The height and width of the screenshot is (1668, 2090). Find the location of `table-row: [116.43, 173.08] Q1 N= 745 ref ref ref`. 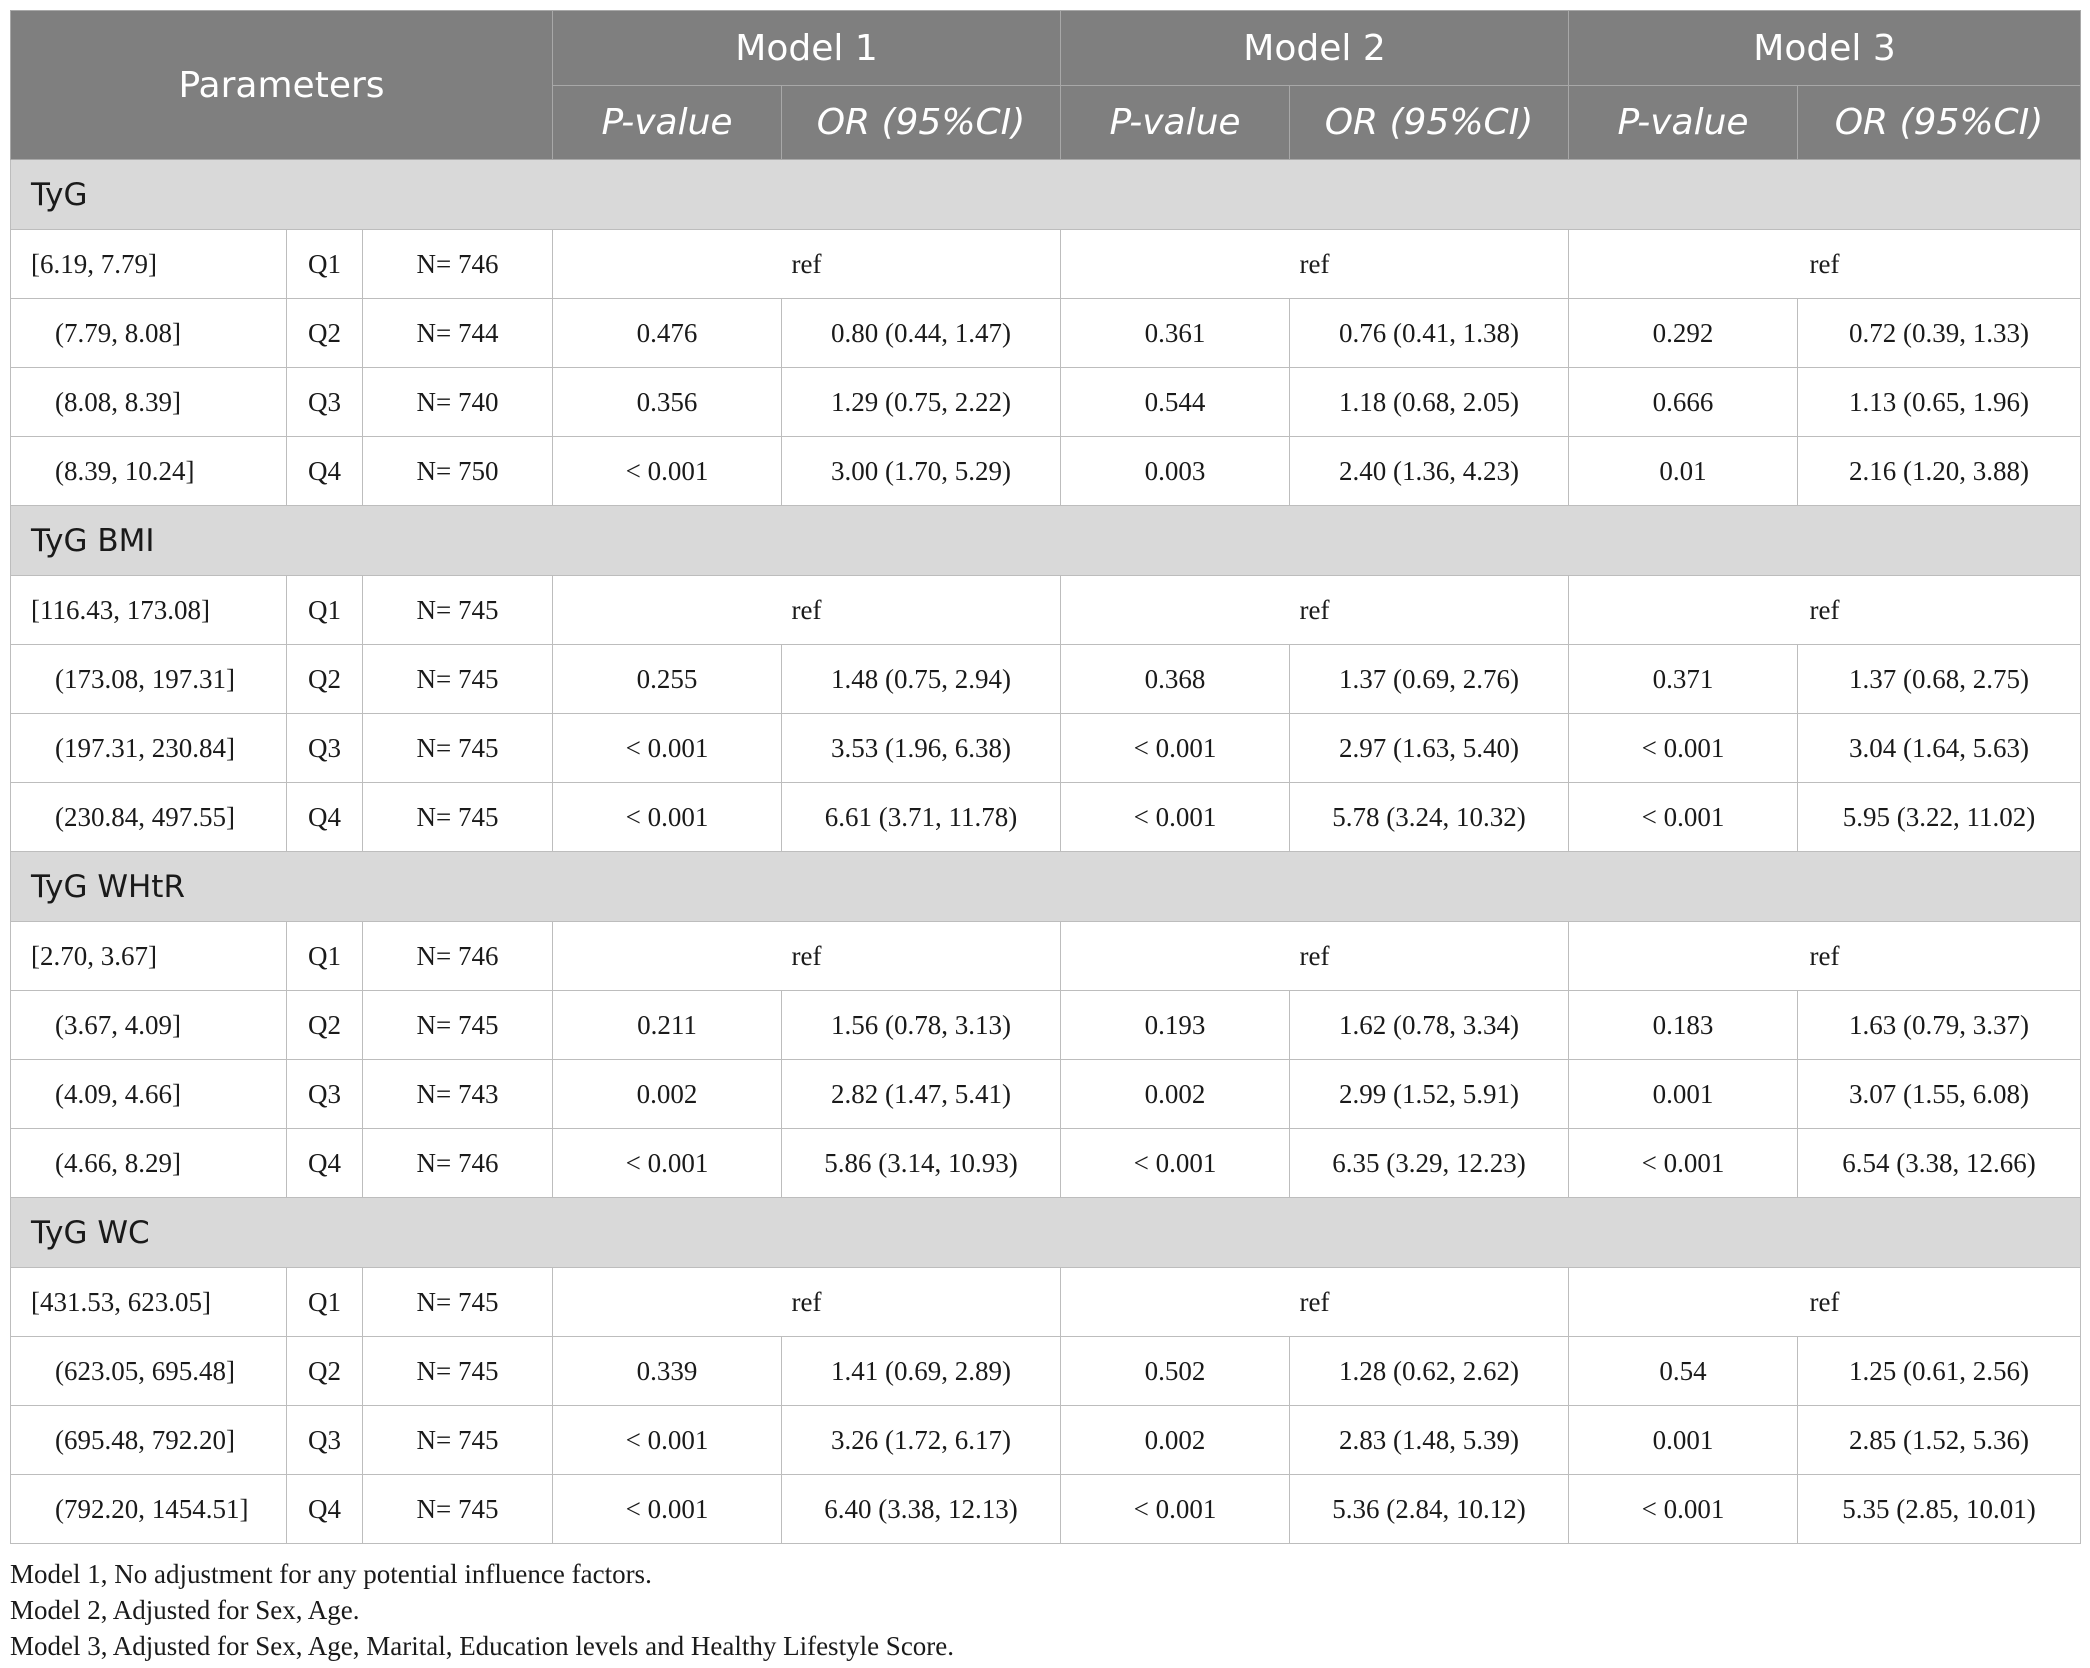

table-row: [116.43, 173.08] Q1 N= 745 ref ref ref is located at coordinates (1046, 610).